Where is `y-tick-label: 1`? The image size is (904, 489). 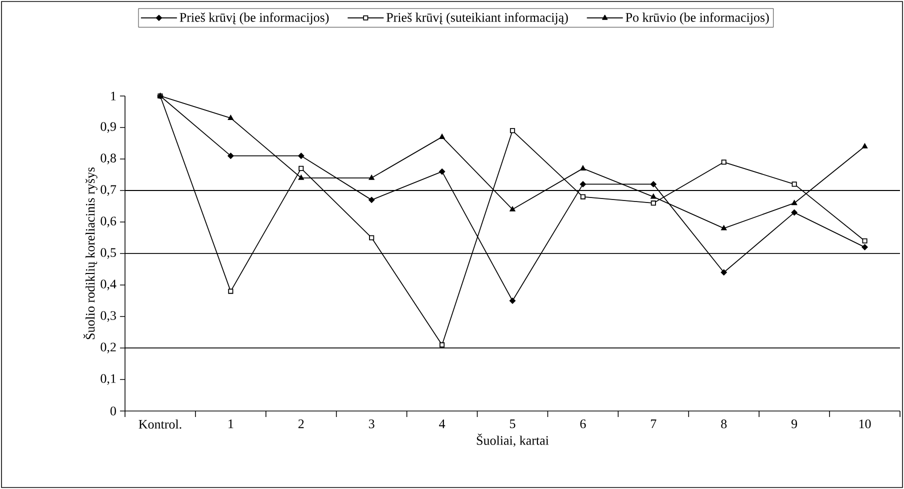
y-tick-label: 1 is located at coordinates (113, 96).